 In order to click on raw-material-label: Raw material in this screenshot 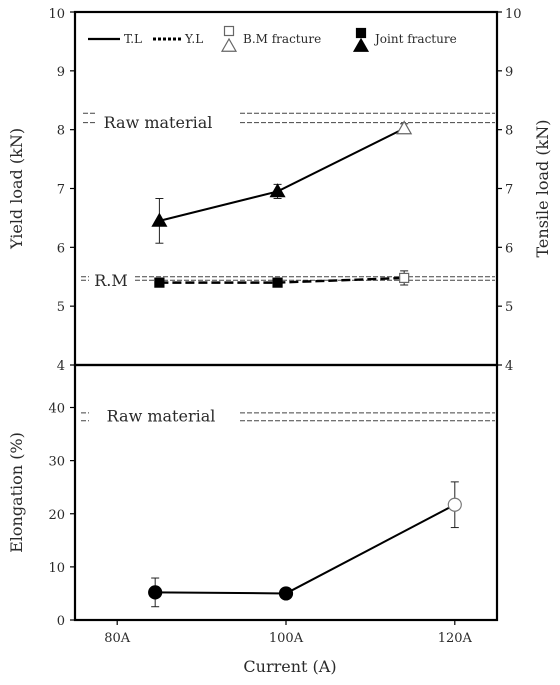, I will do `click(158, 122)`.